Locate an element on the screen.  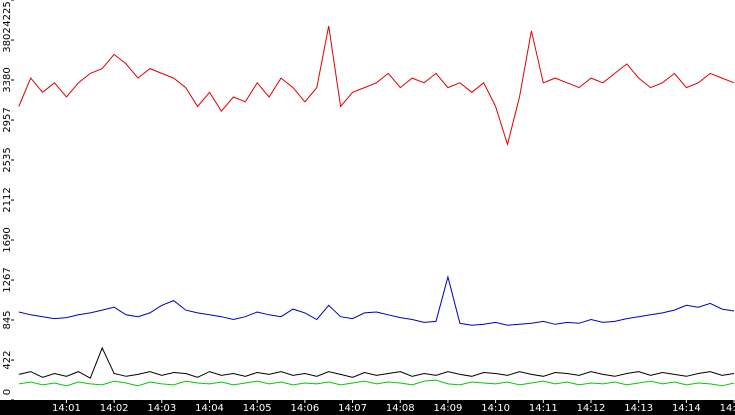
y-tick-label: 2112 is located at coordinates (7, 199).